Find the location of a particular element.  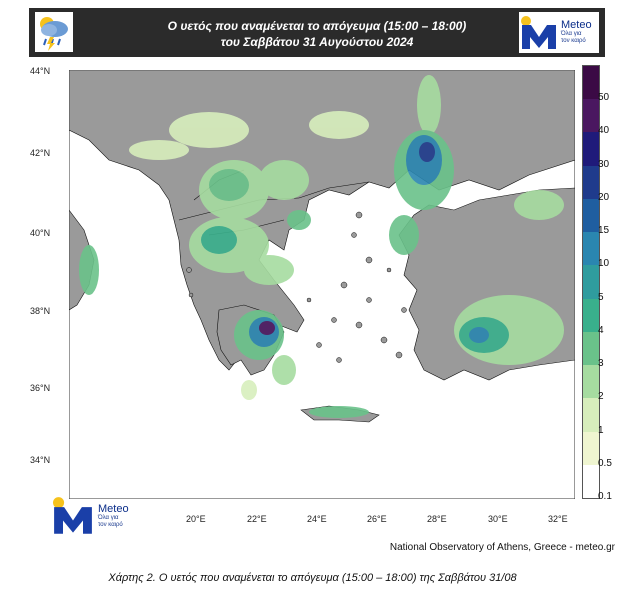

lon-label: 22°E is located at coordinates (257, 519).